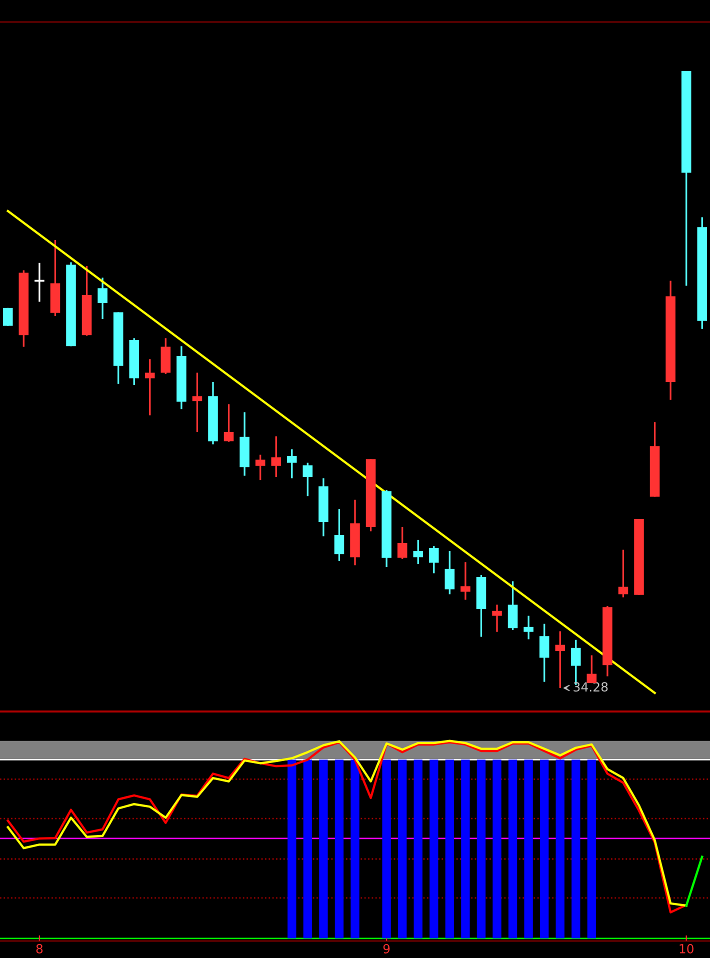 Image resolution: width=710 pixels, height=958 pixels. I want to click on x-tick-label: 9, so click(386, 949).